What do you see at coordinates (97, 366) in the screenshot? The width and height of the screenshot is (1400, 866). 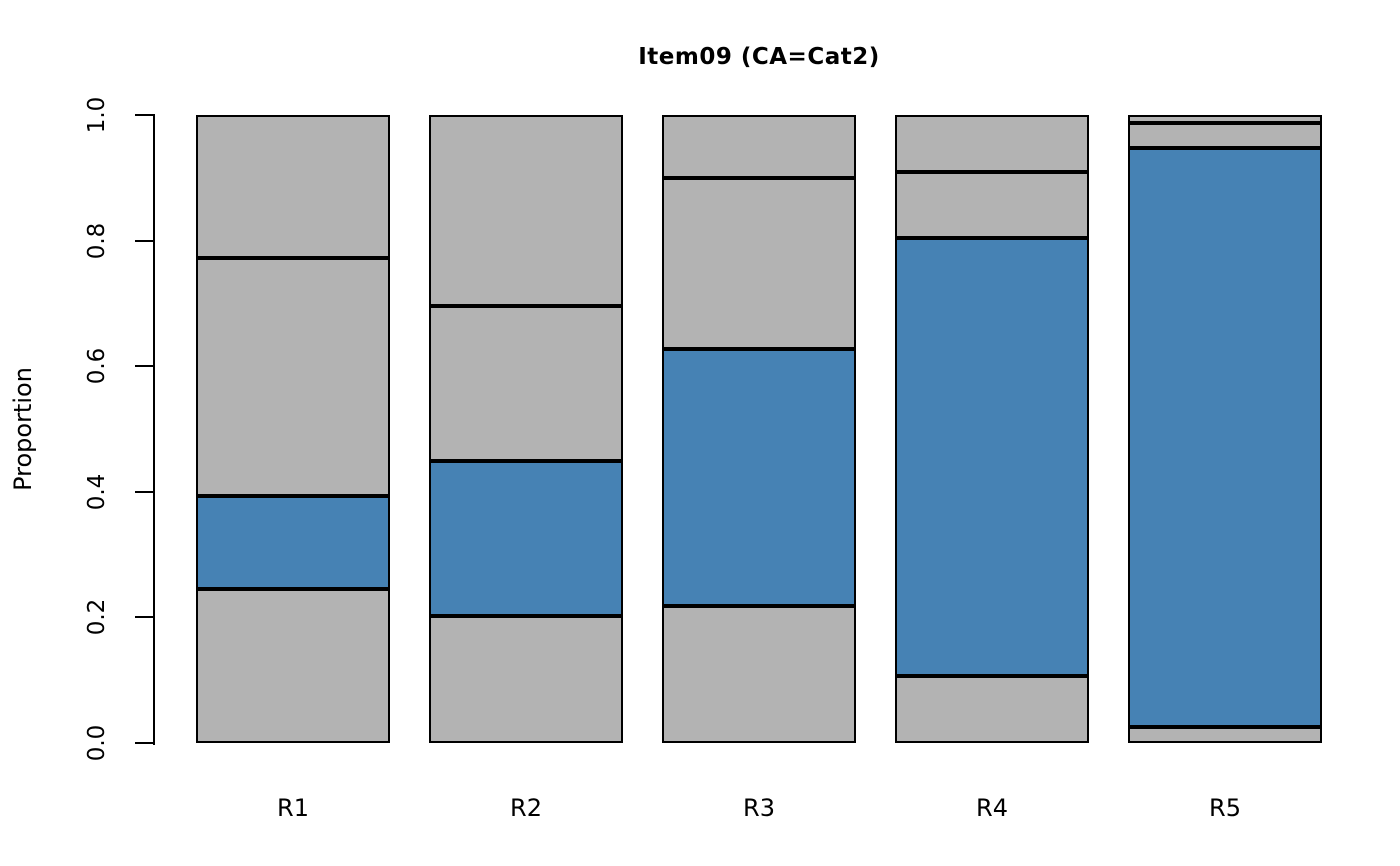 I see `y-tick-label-0.6: 0.6` at bounding box center [97, 366].